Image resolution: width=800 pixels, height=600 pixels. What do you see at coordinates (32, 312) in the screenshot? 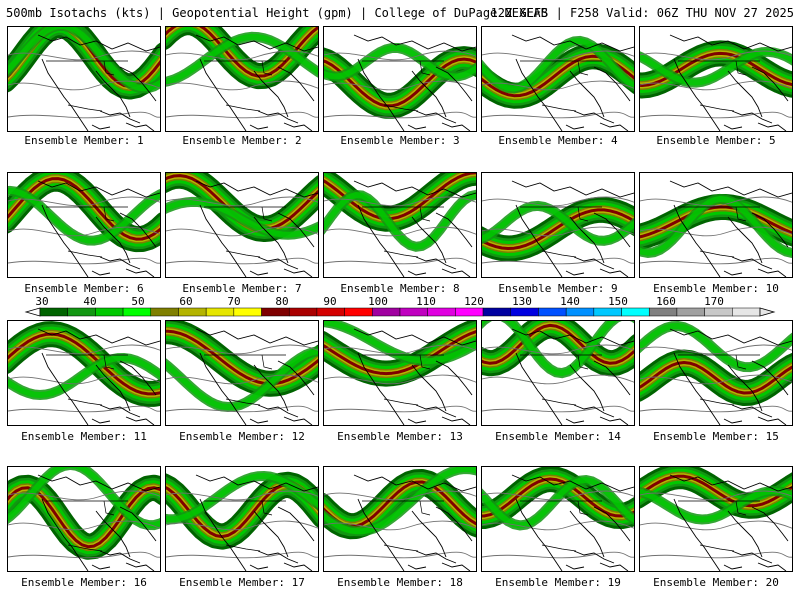
I see `colorbar-min-arrow` at bounding box center [32, 312].